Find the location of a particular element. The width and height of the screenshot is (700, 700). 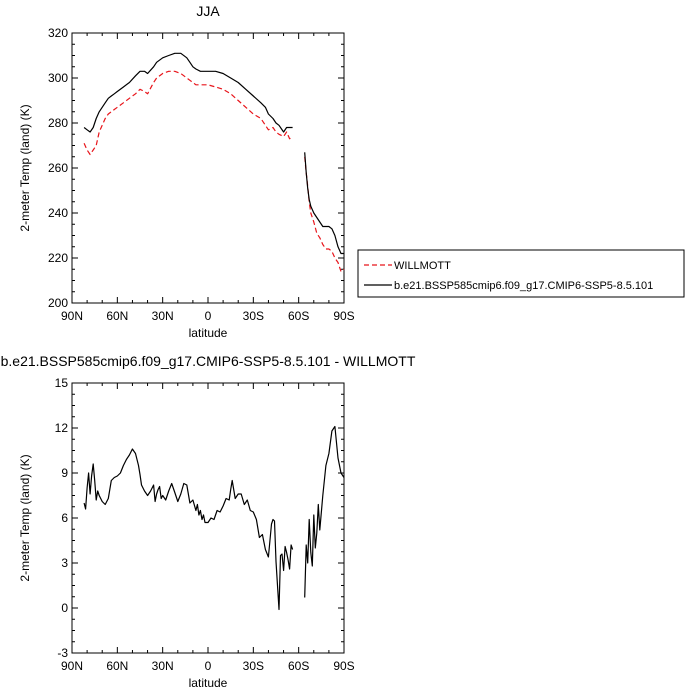

y-tick-label: 6 is located at coordinates (64, 518).